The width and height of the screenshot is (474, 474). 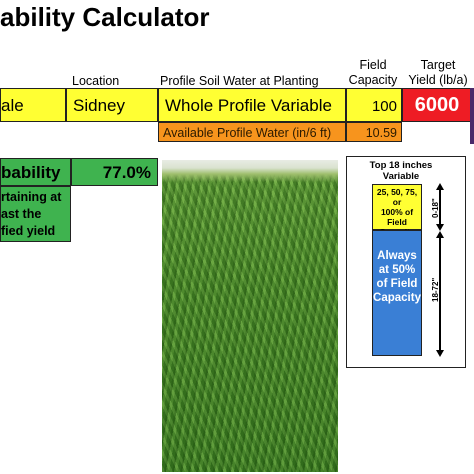 What do you see at coordinates (239, 81) in the screenshot?
I see `profile-water-header: Profile Soil Water at Planting` at bounding box center [239, 81].